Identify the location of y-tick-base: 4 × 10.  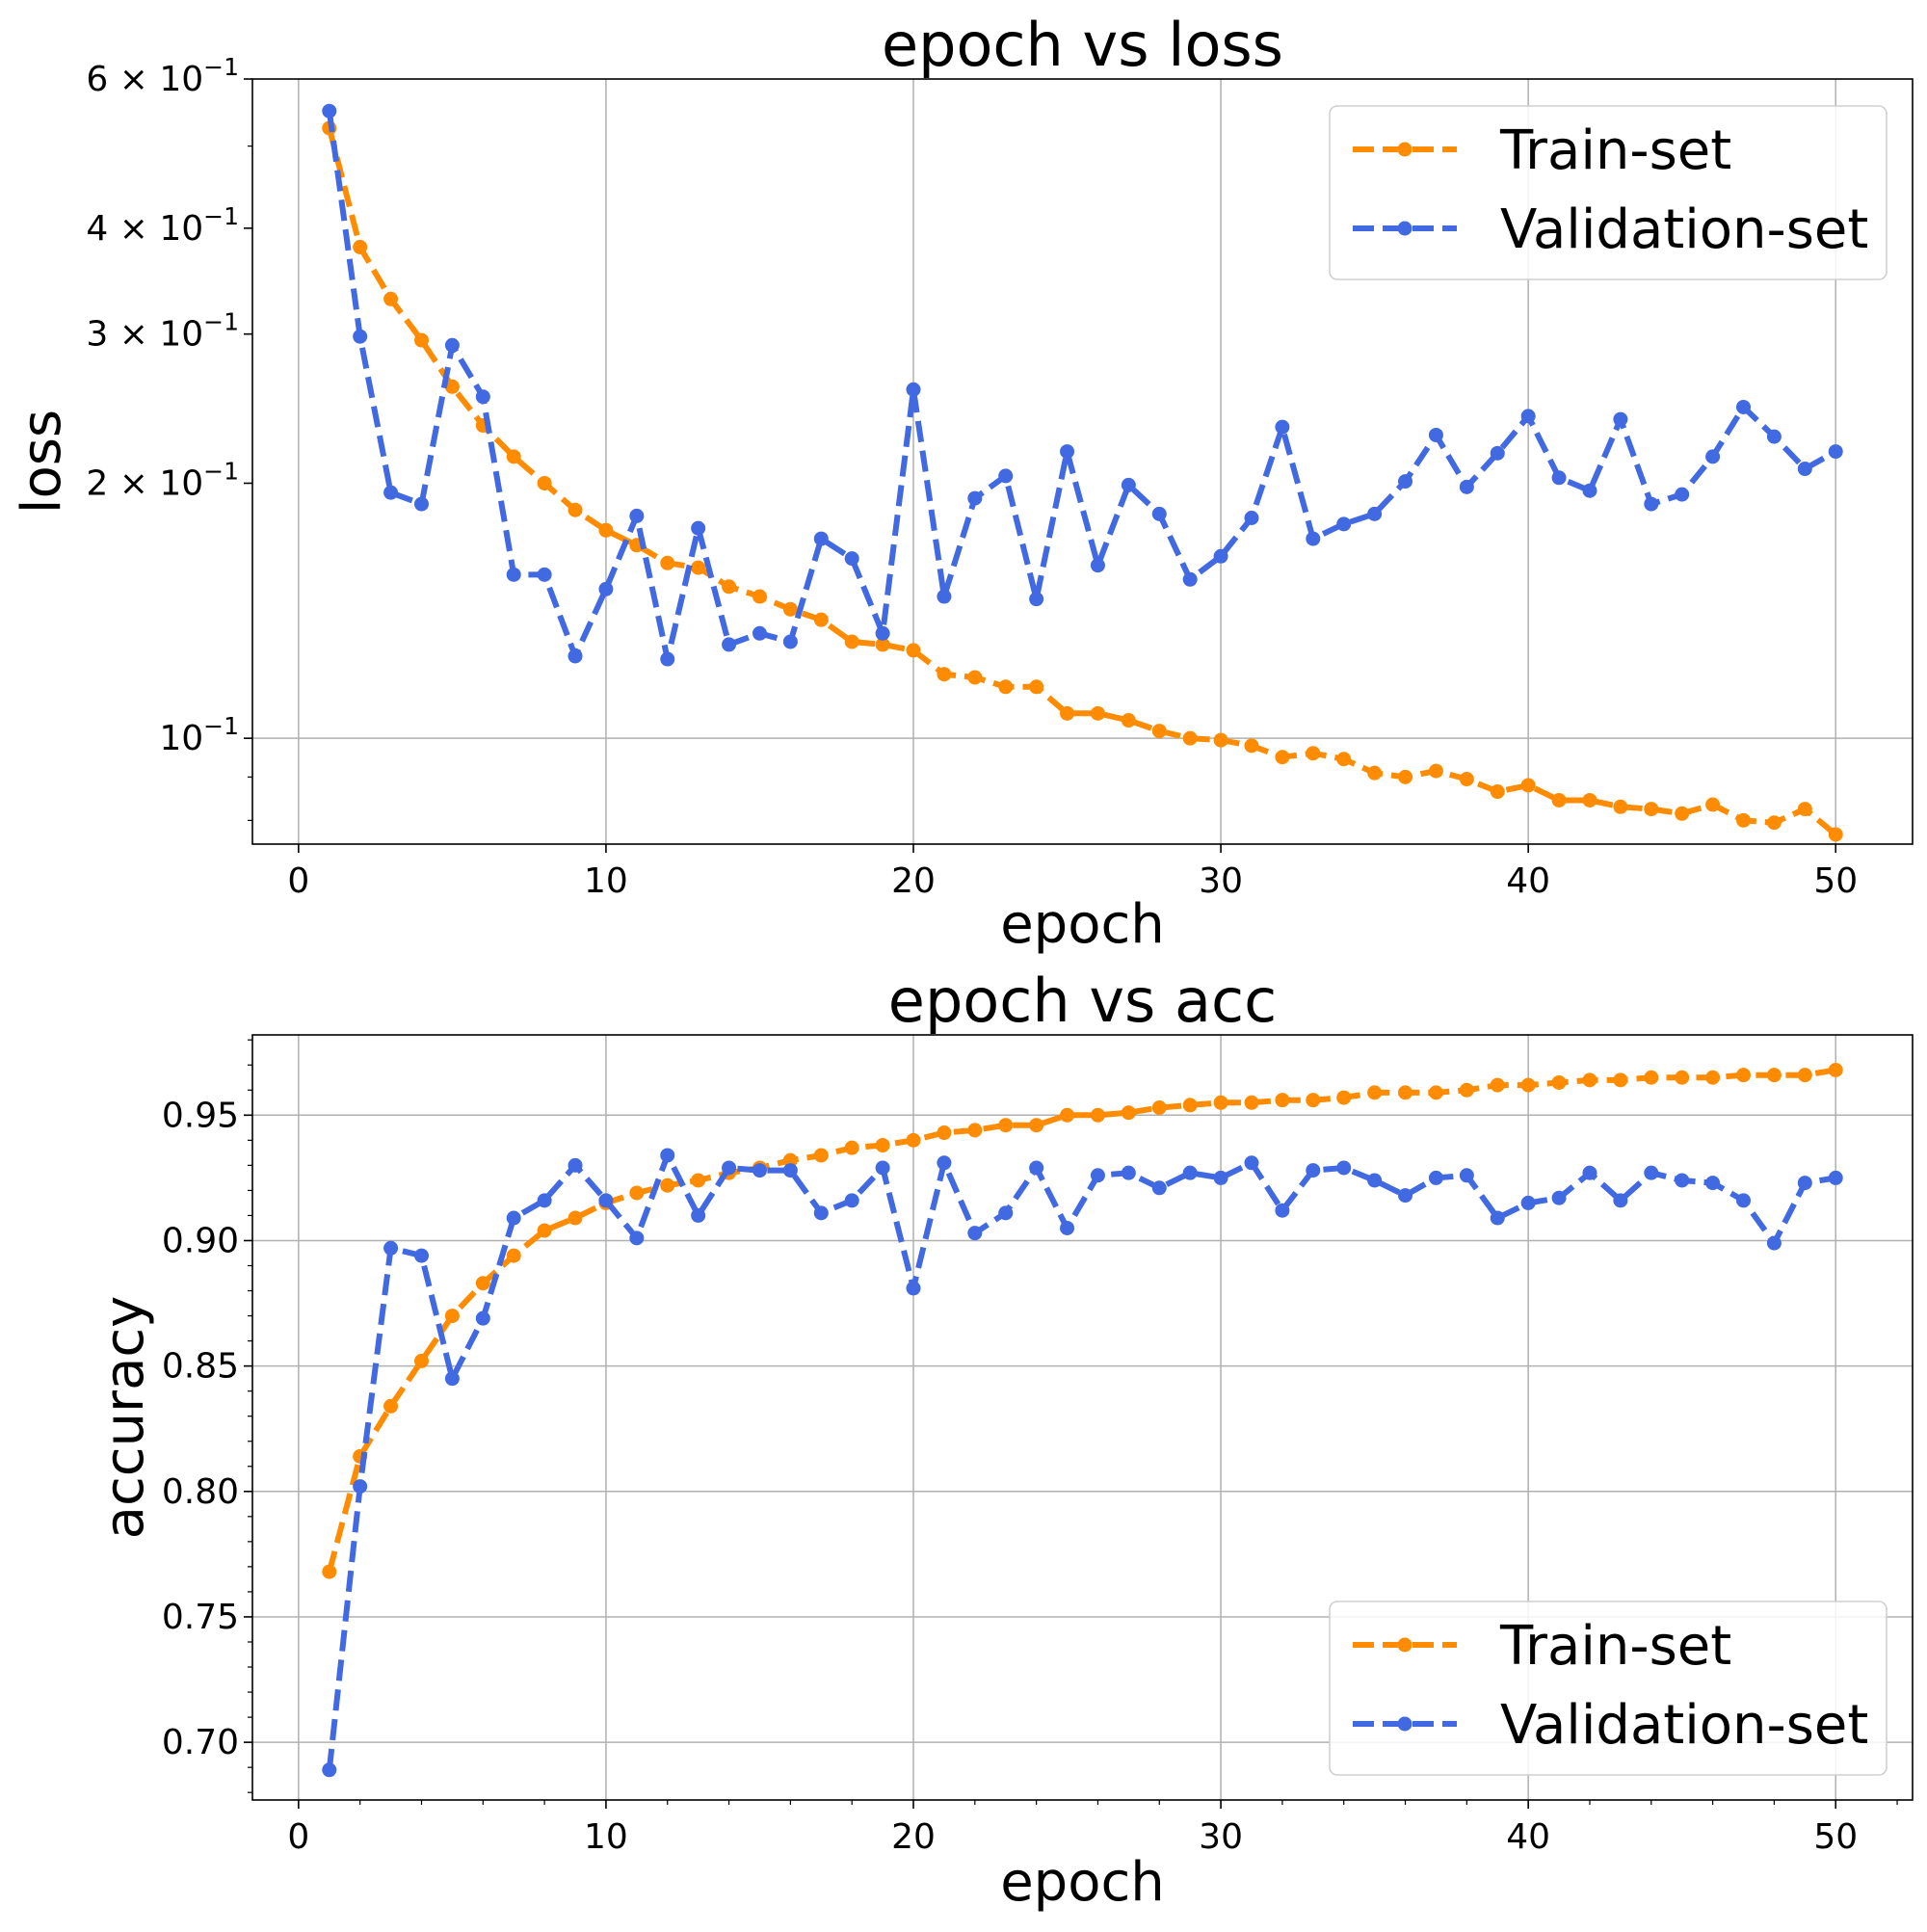
(144, 229).